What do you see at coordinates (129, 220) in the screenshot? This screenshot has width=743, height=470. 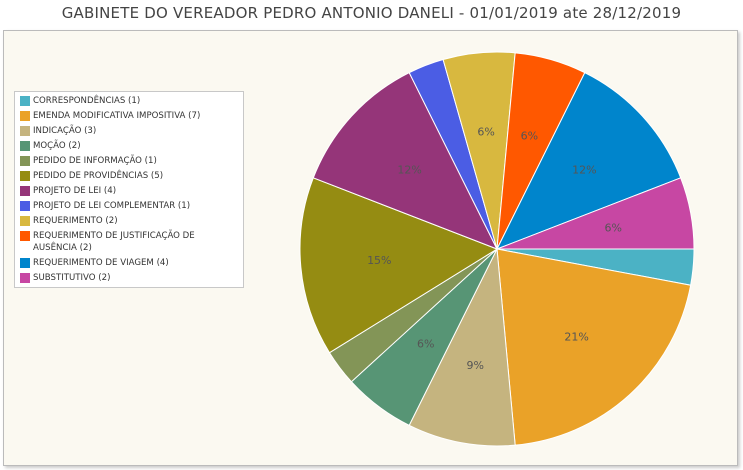 I see `legend-item: REQUERIMENTO (2)` at bounding box center [129, 220].